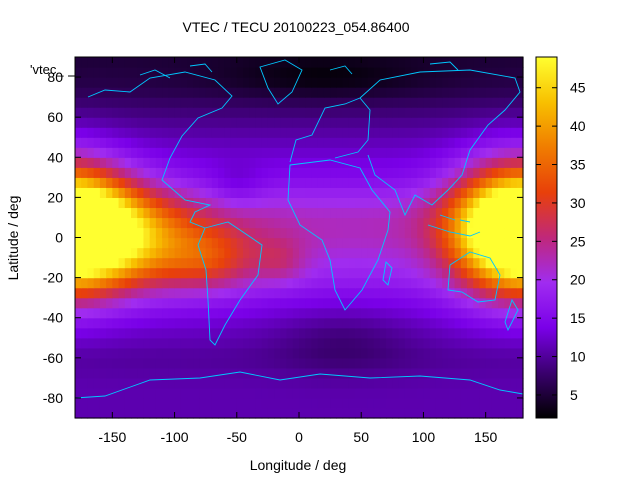  Describe the element at coordinates (440, 143) in the screenshot. I see `coastline-asia` at that location.